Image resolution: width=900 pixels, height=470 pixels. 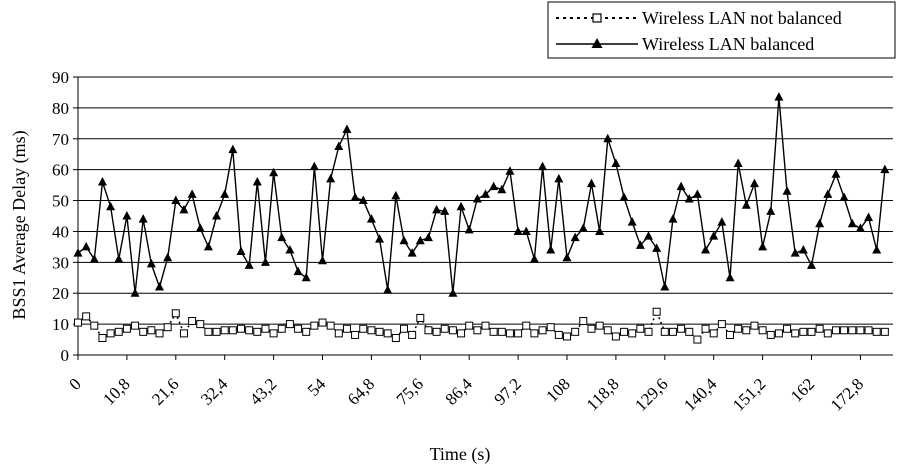 I want to click on x-tick-label: 10,8, so click(x=116, y=391).